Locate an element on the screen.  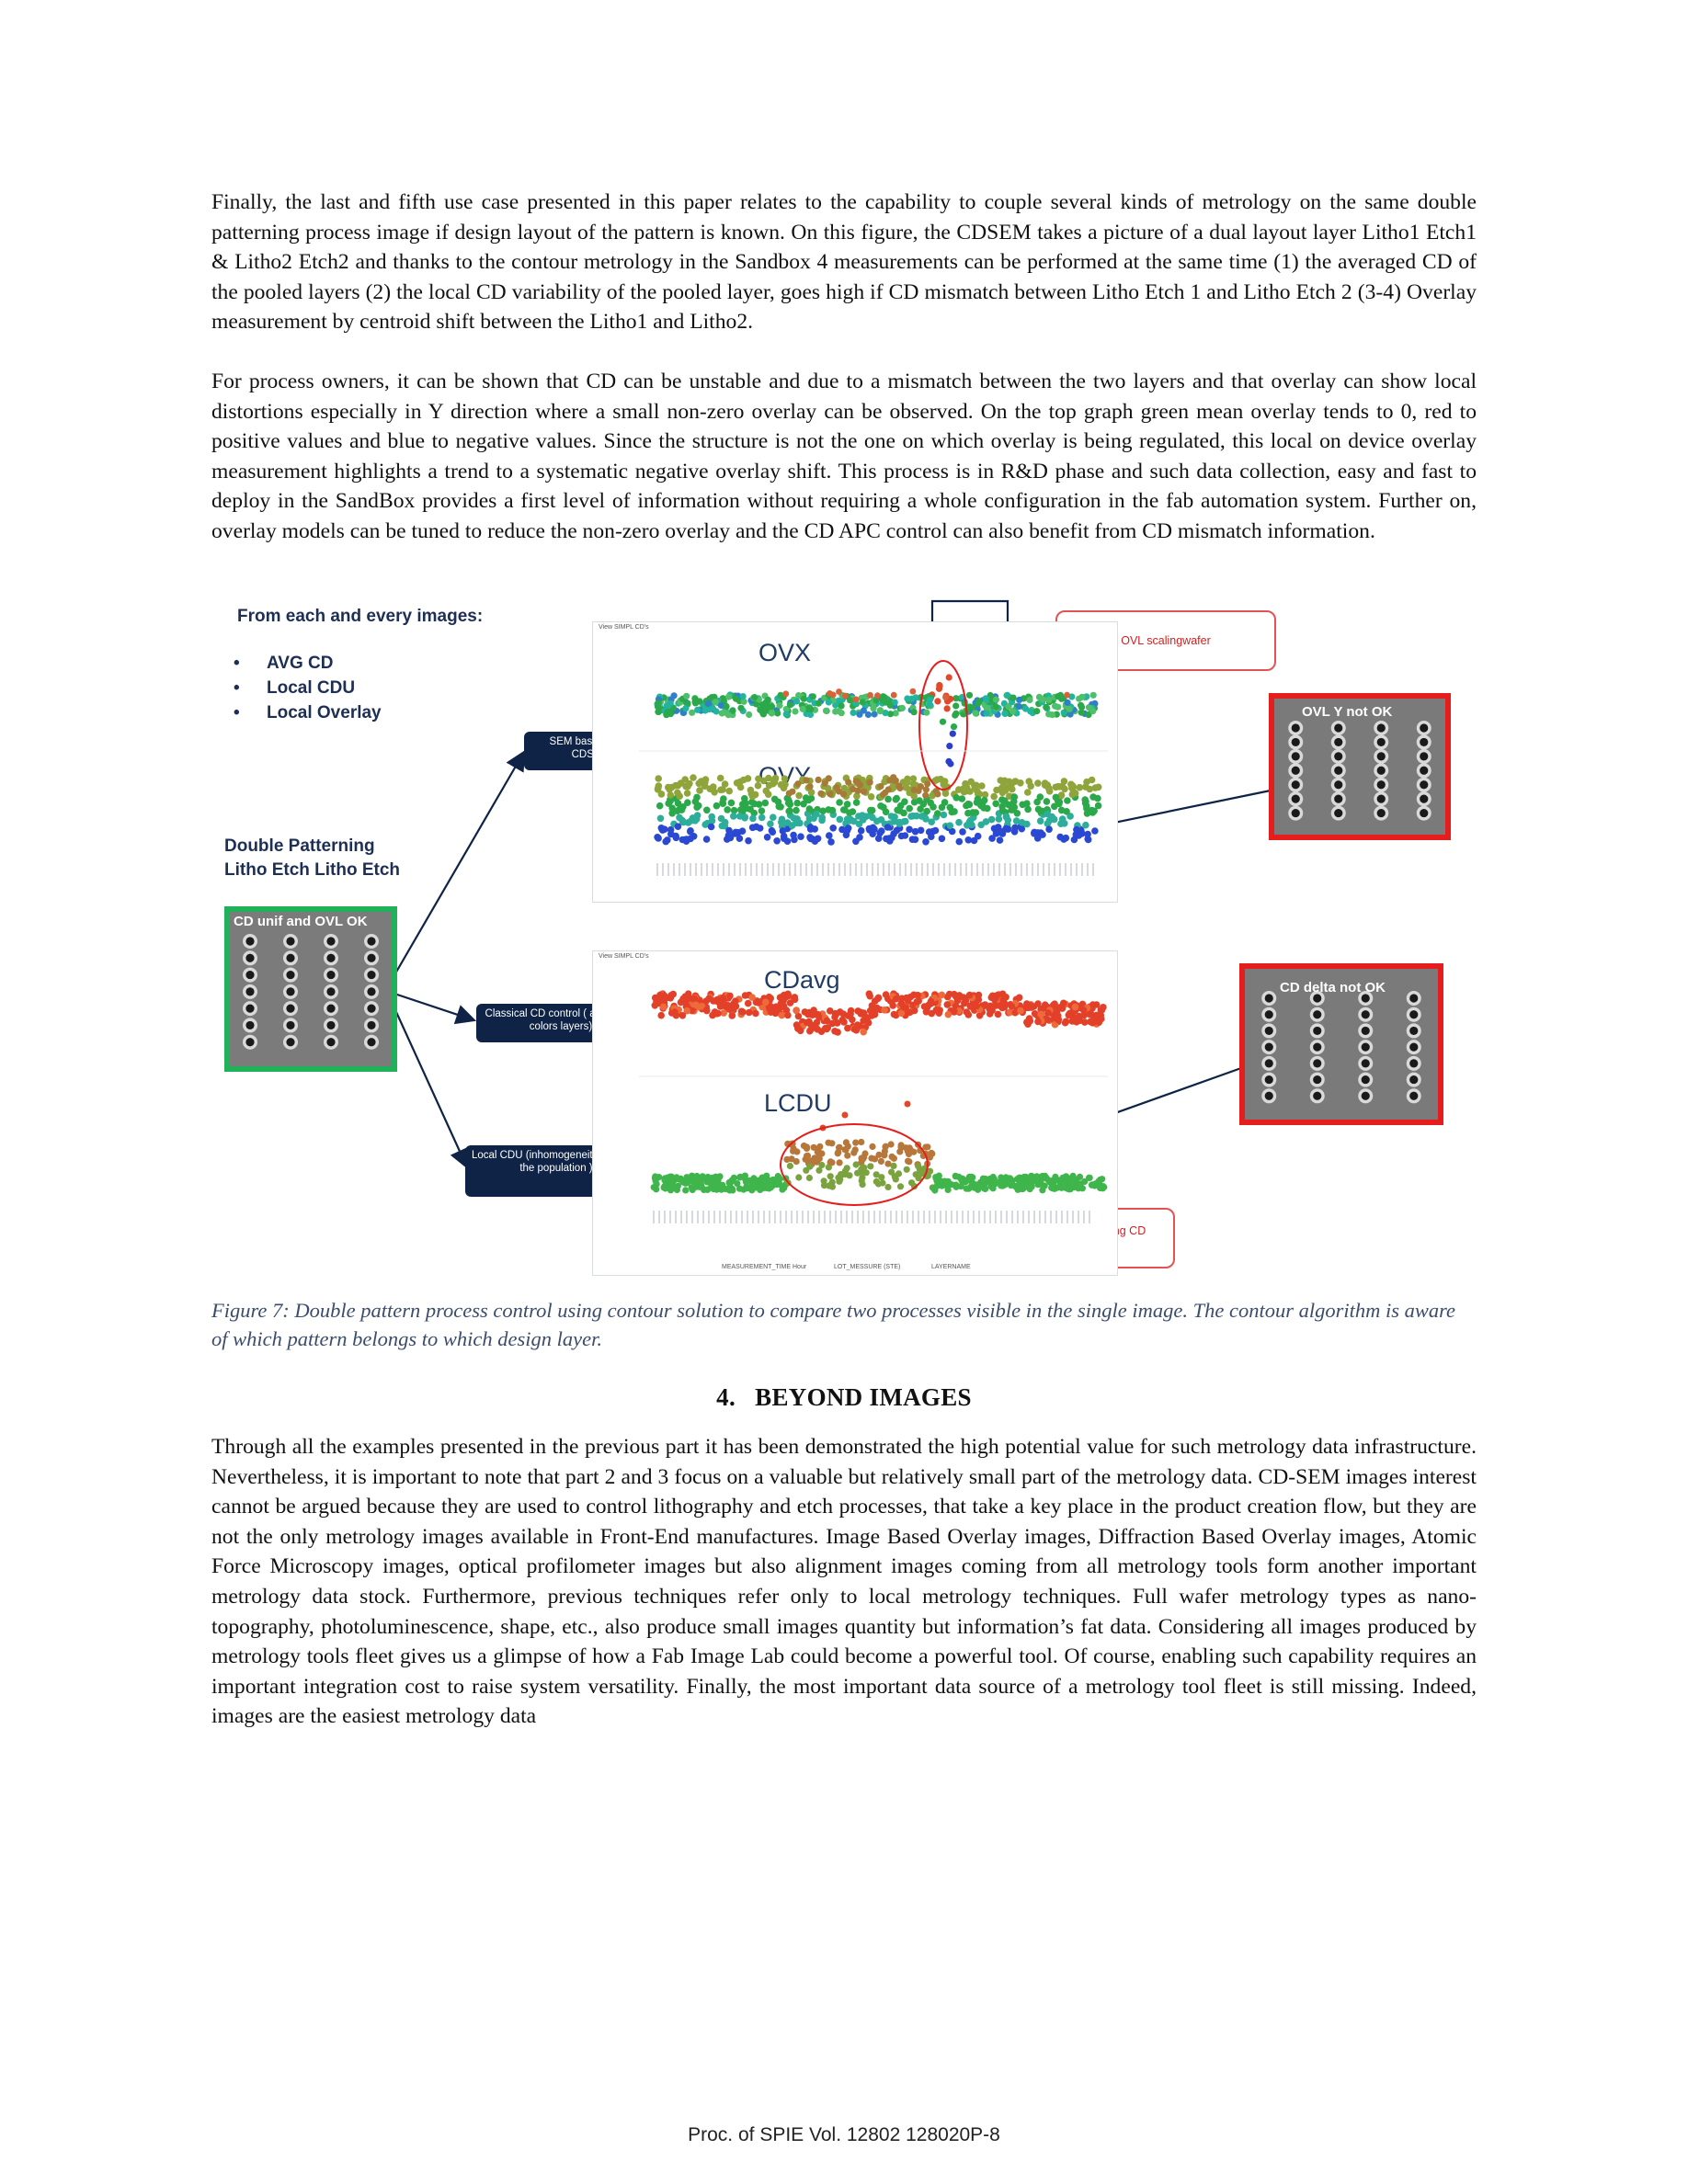
sem-ok-label: CD unif and OVL OK is located at coordinates (301, 921).